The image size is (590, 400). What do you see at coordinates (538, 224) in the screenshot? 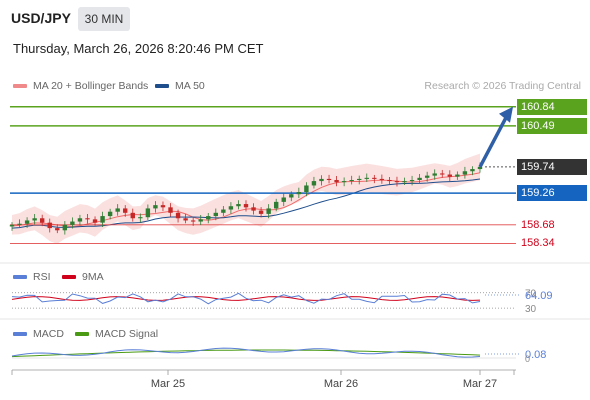
I see `level-label: 158.68` at bounding box center [538, 224].